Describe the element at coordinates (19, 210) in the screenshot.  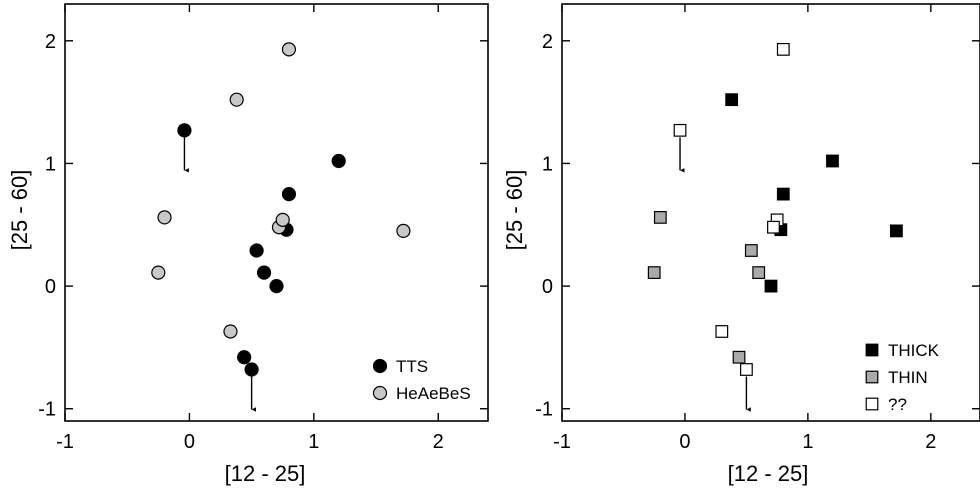
I see `left-y-axis-label: [25 - 60]` at that location.